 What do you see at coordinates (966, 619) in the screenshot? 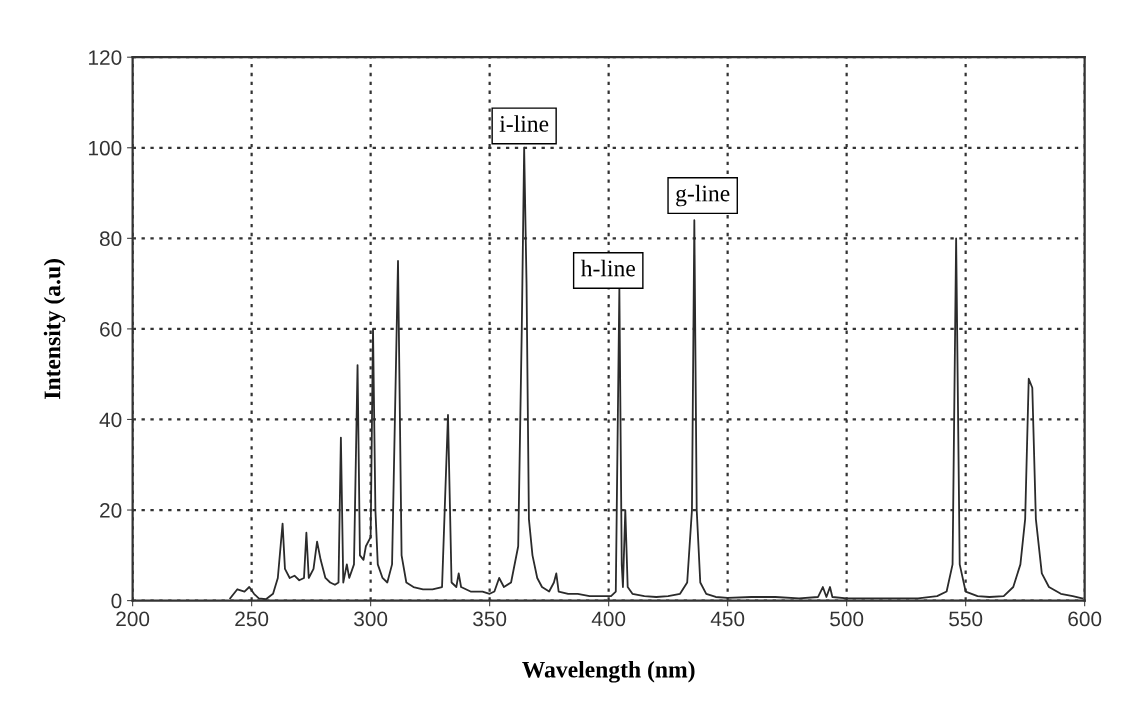
I see `x-tick-label: 550` at bounding box center [966, 619].